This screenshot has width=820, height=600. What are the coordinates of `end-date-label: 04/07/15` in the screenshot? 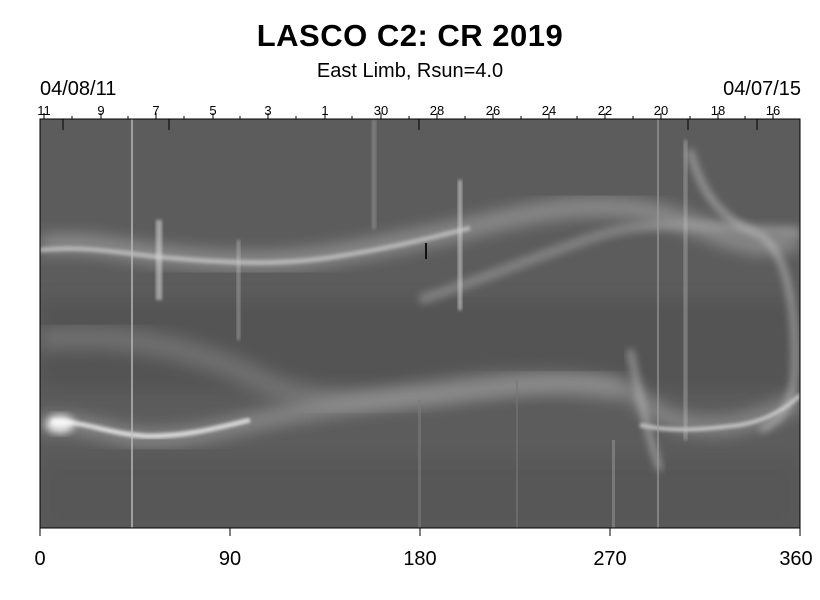 It's located at (762, 89).